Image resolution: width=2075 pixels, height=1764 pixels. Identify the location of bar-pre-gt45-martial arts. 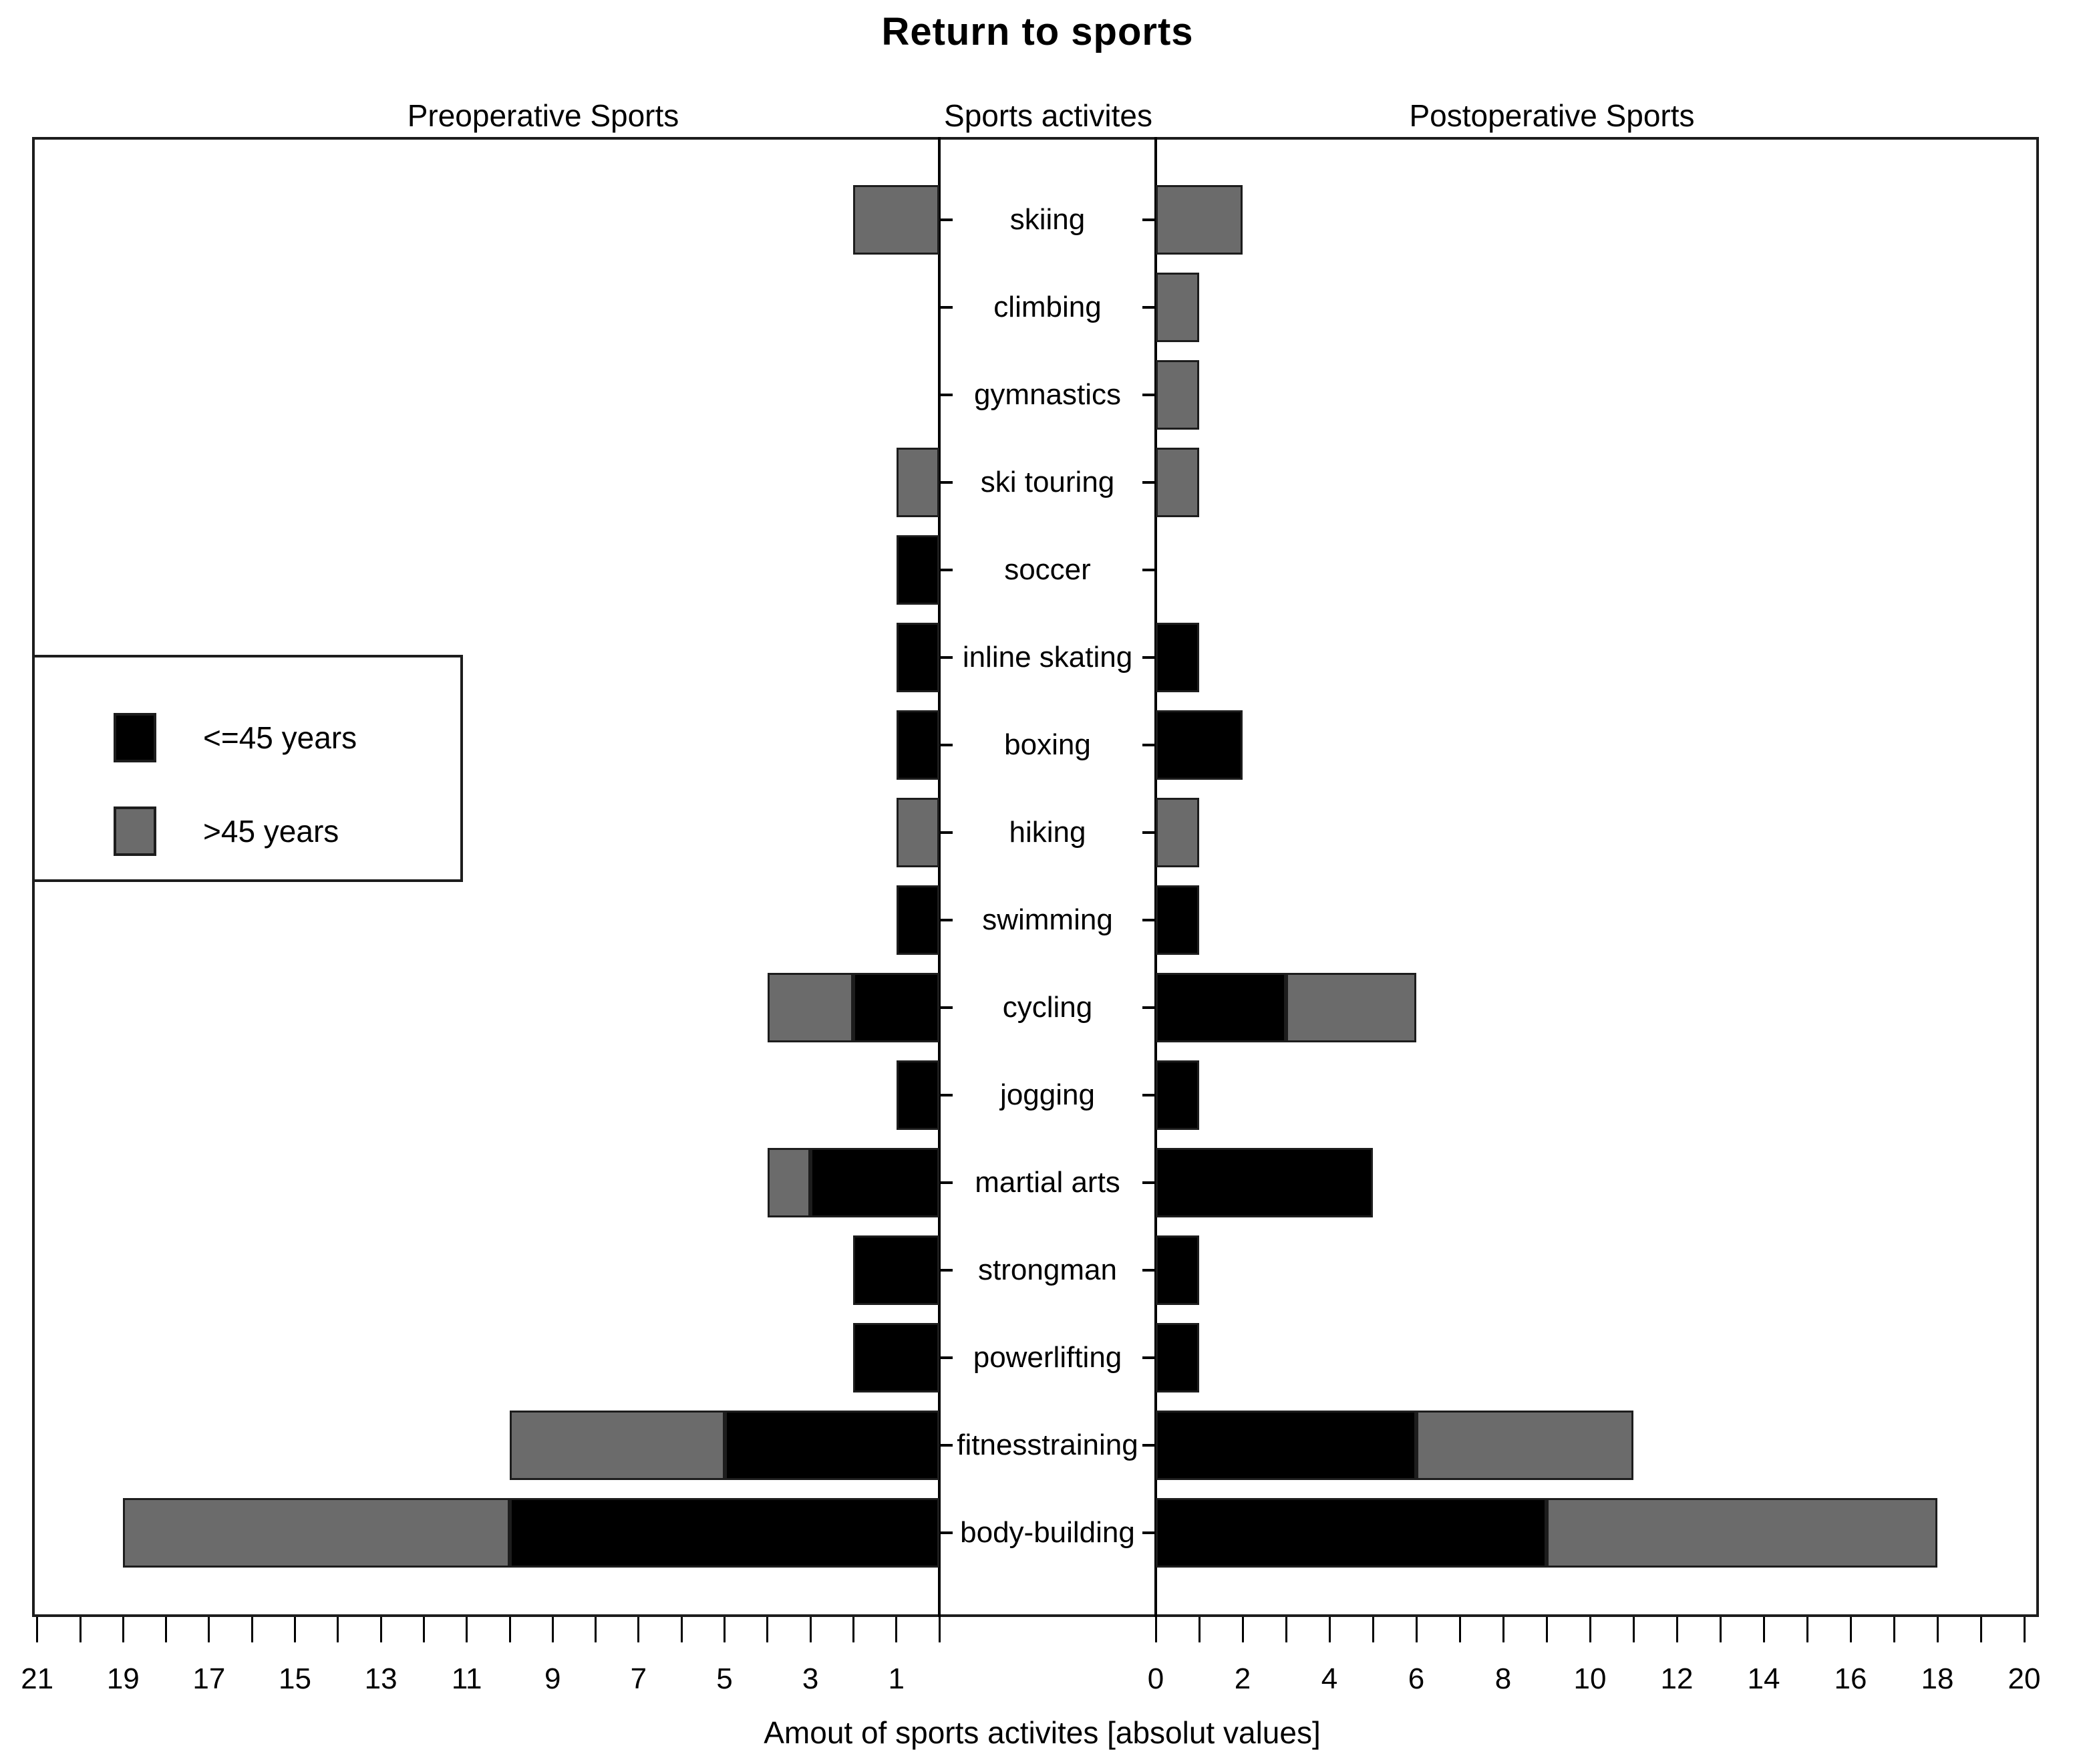
(789, 1182).